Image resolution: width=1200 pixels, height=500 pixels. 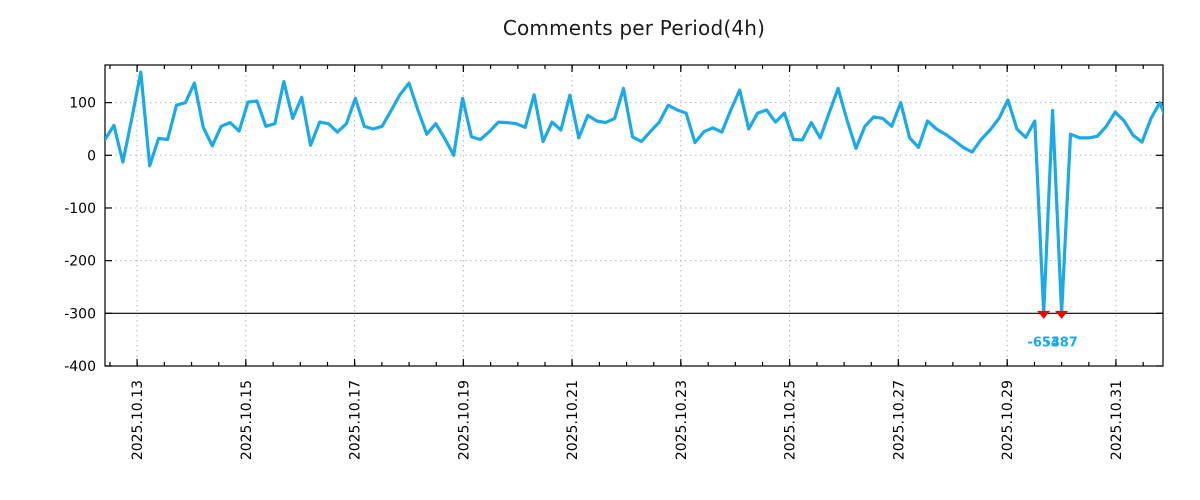 What do you see at coordinates (80, 235) in the screenshot?
I see `y-axis-labels: 100 0 -100 -200 -300 -400` at bounding box center [80, 235].